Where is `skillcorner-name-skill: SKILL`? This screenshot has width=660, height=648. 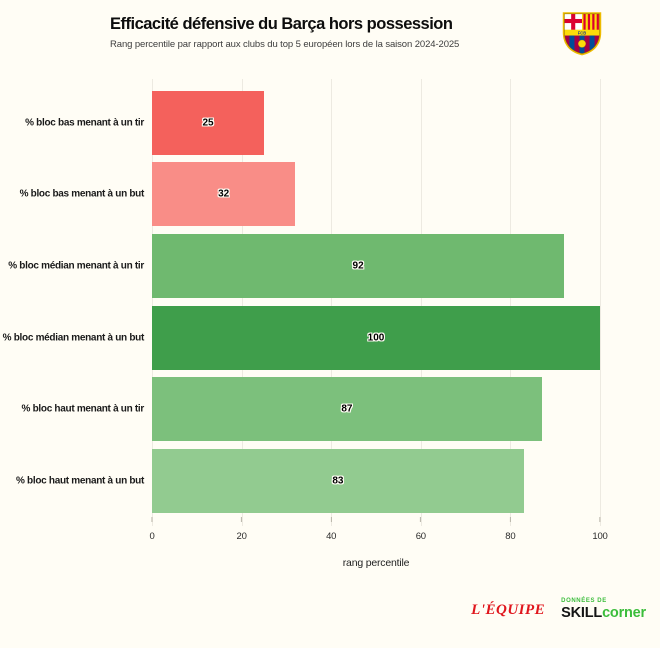
skillcorner-name-skill: SKILL is located at coordinates (582, 613).